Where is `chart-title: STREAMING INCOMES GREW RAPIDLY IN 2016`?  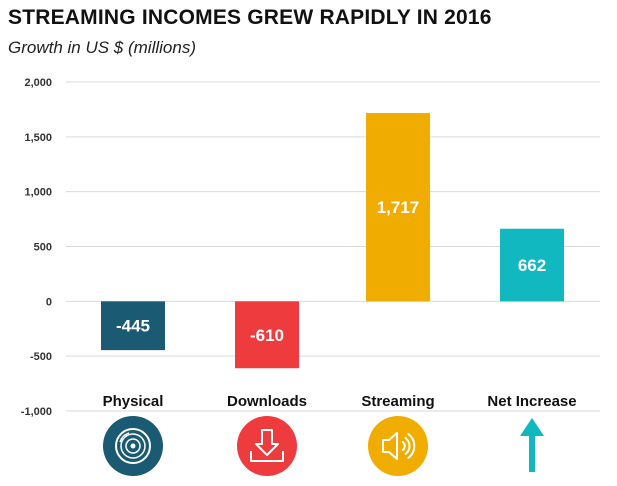
chart-title: STREAMING INCOMES GREW RAPIDLY IN 2016 is located at coordinates (250, 17).